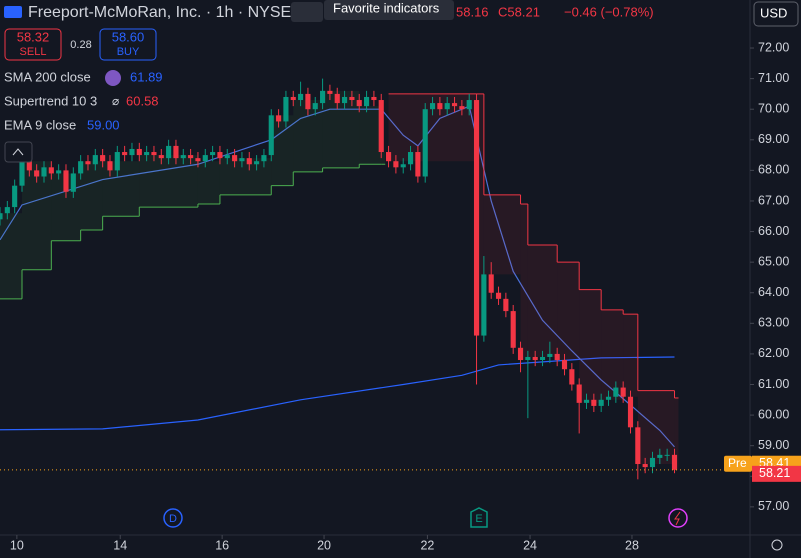 This screenshot has width=801, height=558. What do you see at coordinates (678, 518) in the screenshot?
I see `news-marker` at bounding box center [678, 518].